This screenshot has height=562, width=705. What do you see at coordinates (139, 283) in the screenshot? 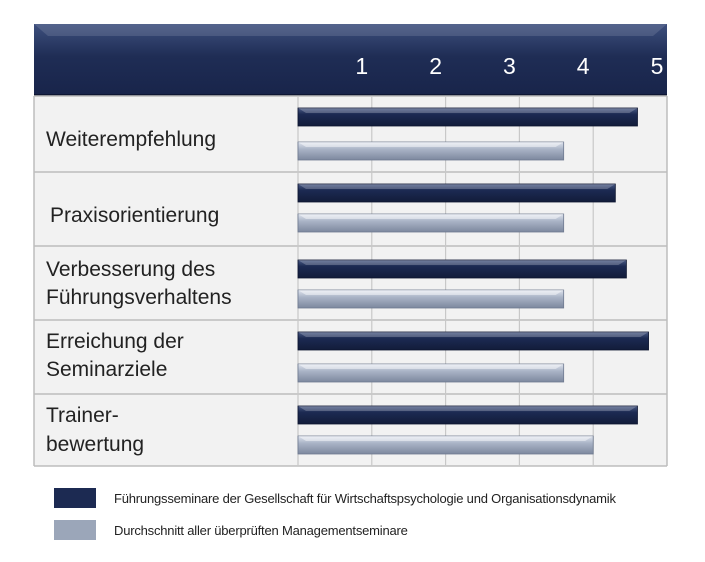
I see `category-label-3: Verbesserung des Führungsverhaltens` at bounding box center [139, 283].